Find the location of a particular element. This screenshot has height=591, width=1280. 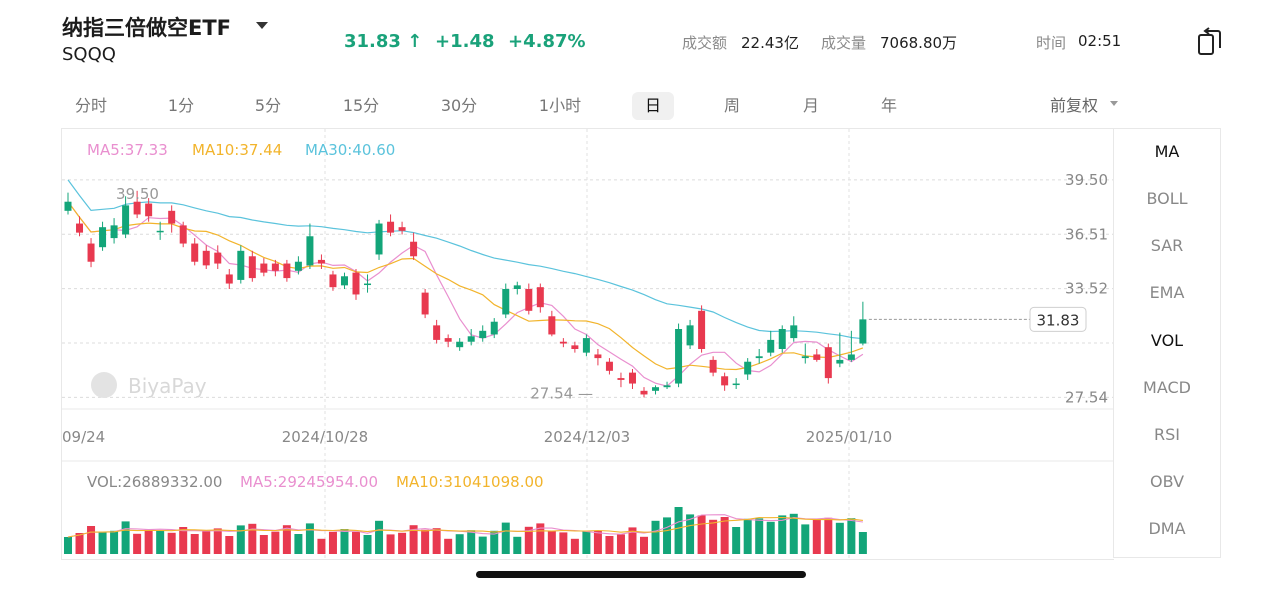

indicator-dma: DMA is located at coordinates (1167, 528).